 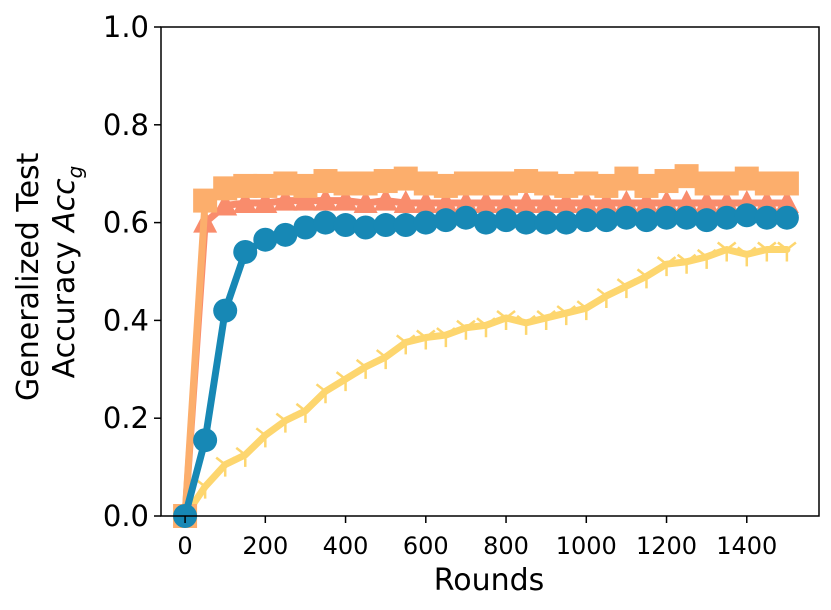 What do you see at coordinates (346, 546) in the screenshot?
I see `x-tick-label: 400` at bounding box center [346, 546].